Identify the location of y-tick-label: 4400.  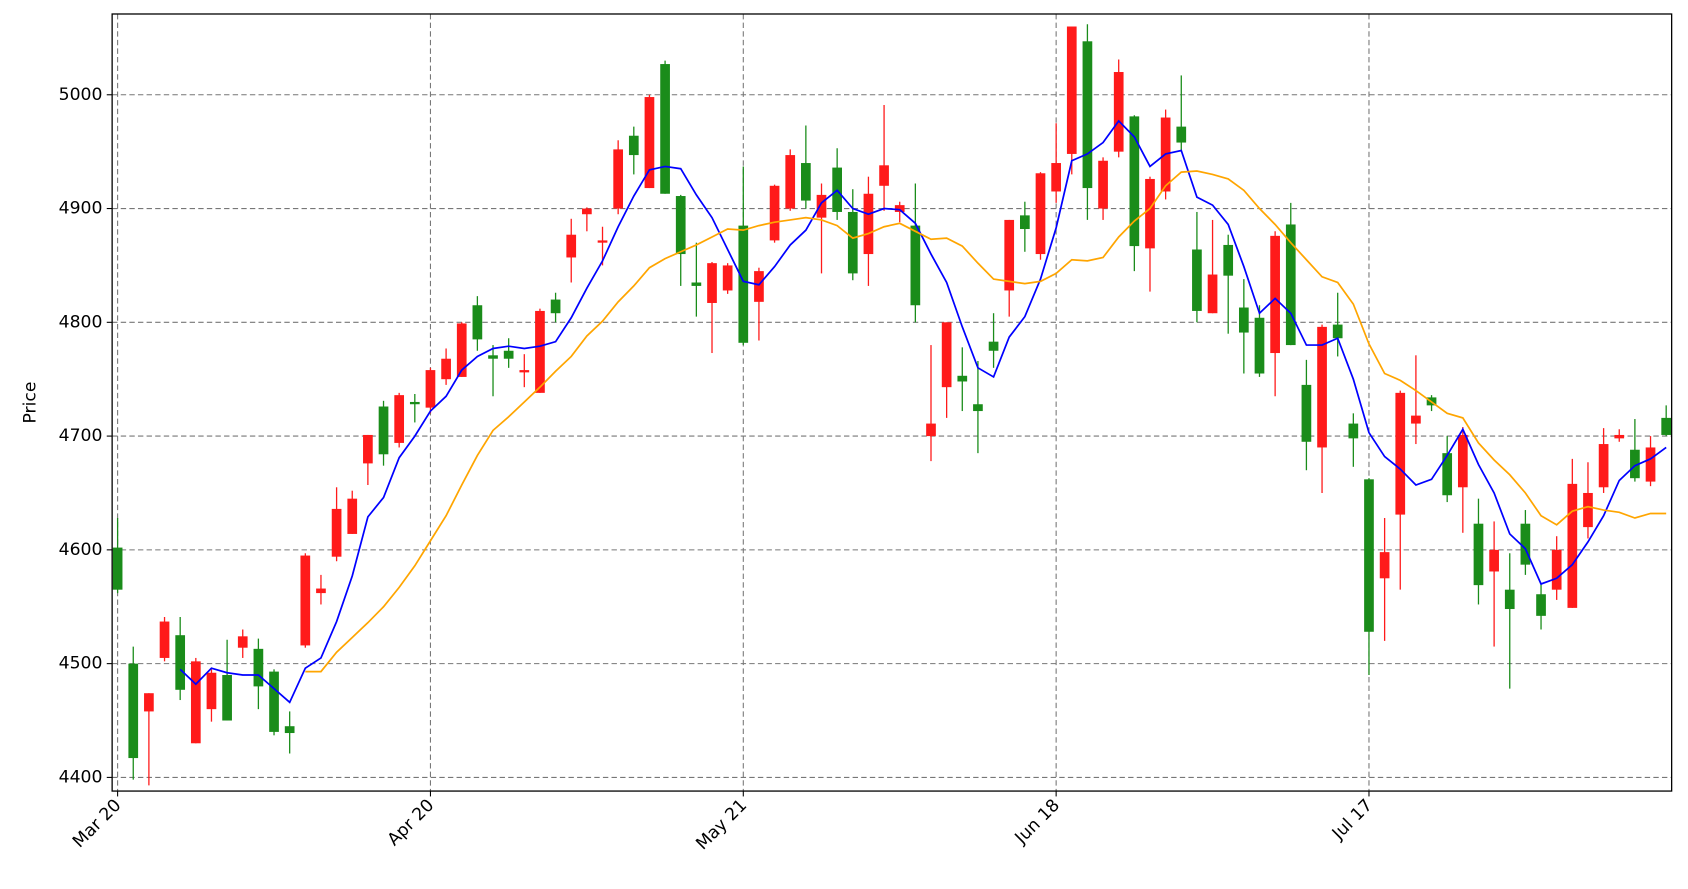
(81, 777).